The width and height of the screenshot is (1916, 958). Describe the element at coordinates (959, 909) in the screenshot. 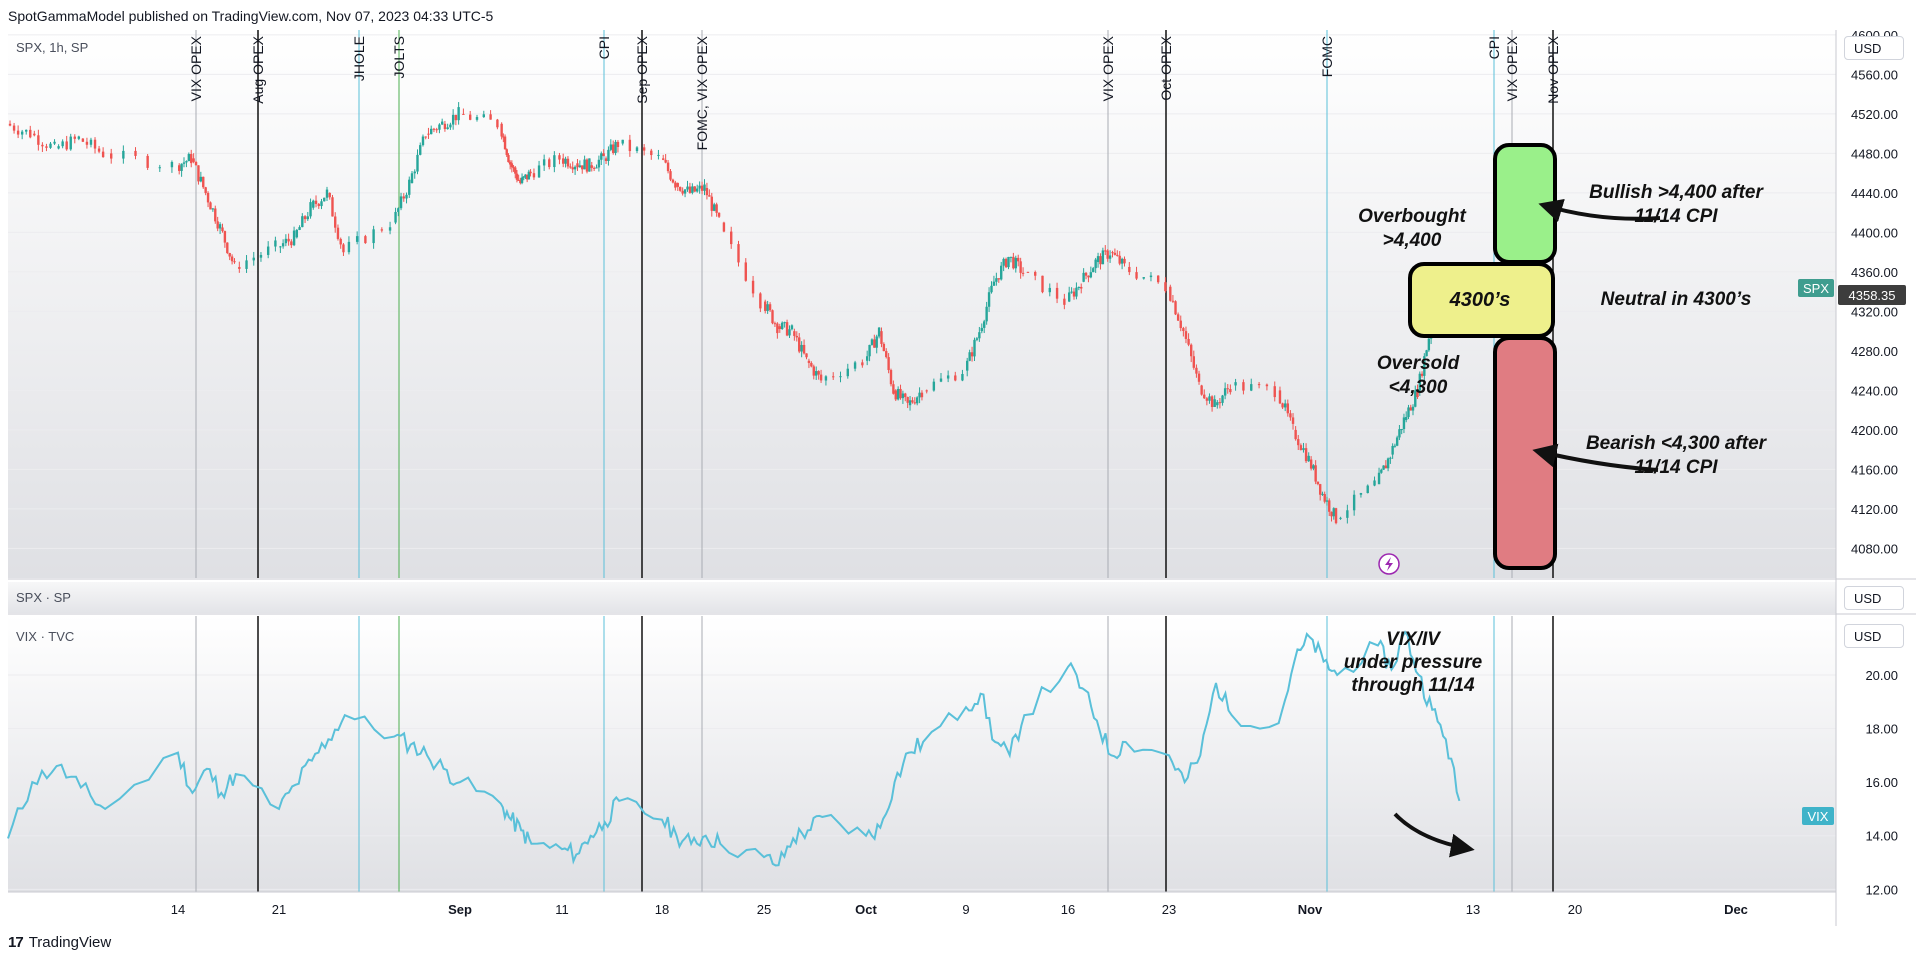

I see `time-axis: 14 21 Sep 11 18 25 Oct 9 16 23 Nov 13 20 Dec` at that location.